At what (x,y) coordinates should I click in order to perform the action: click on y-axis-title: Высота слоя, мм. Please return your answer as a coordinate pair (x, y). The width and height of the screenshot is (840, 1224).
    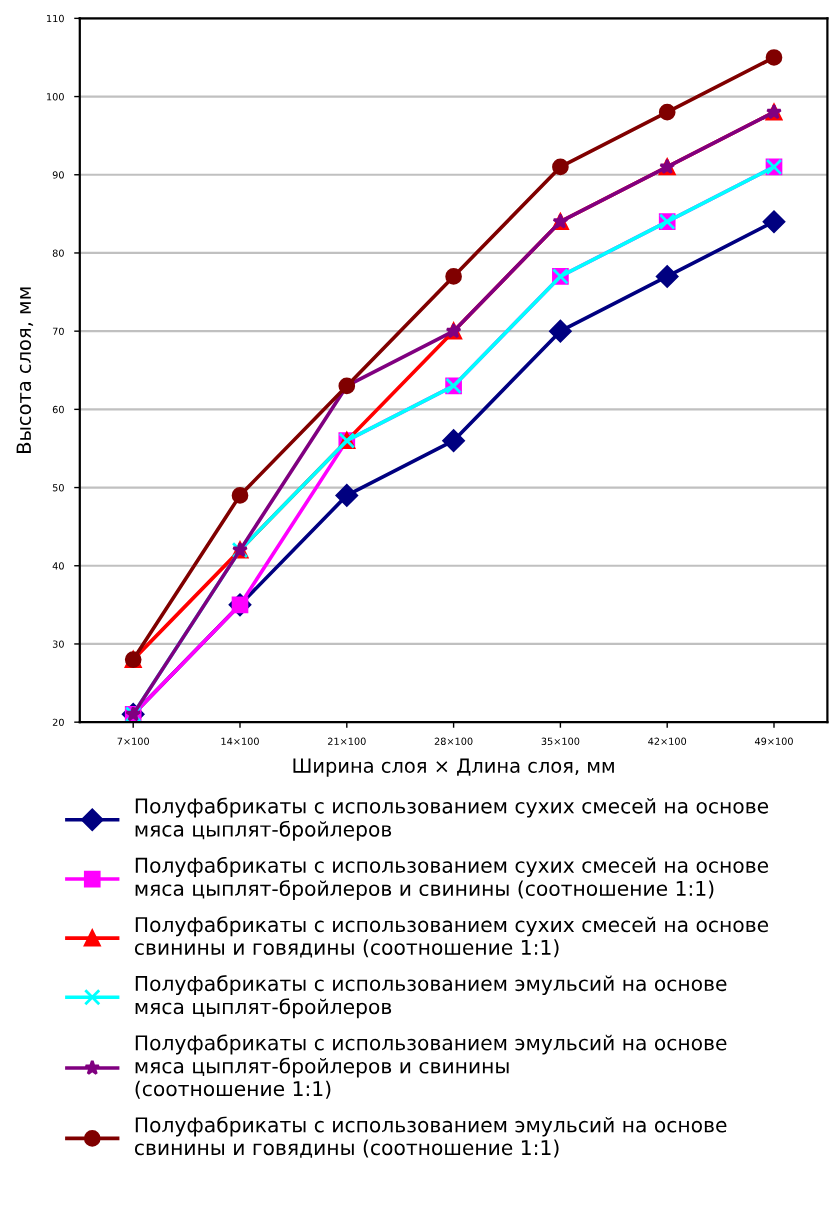
    Looking at the image, I should click on (25, 370).